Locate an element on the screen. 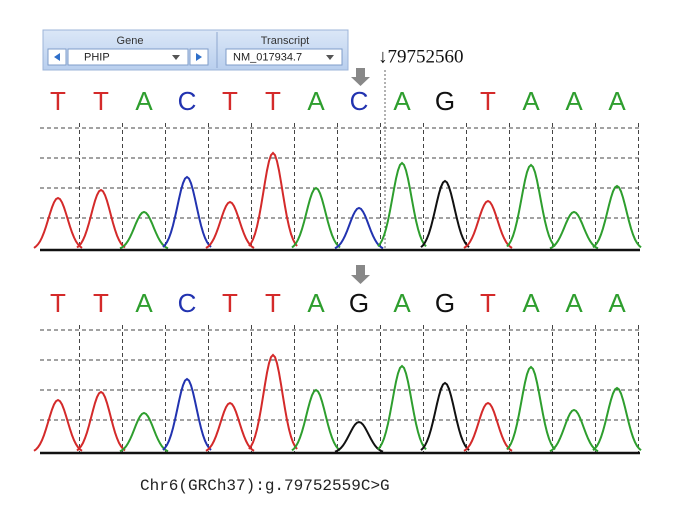  gene-dropdown is located at coordinates (128, 57).